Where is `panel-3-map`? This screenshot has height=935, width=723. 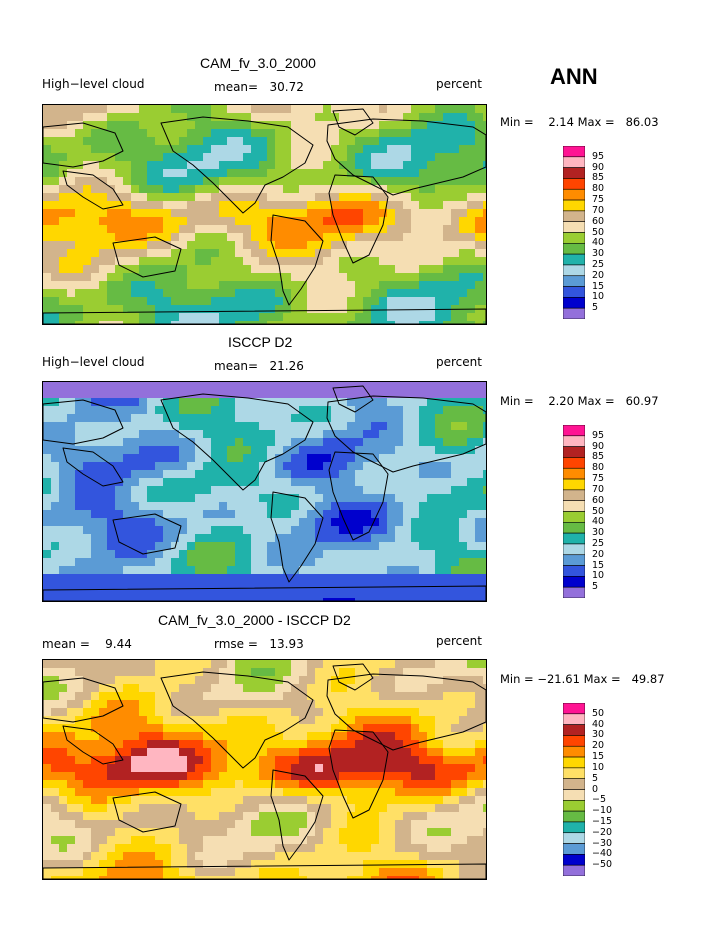 panel-3-map is located at coordinates (264, 769).